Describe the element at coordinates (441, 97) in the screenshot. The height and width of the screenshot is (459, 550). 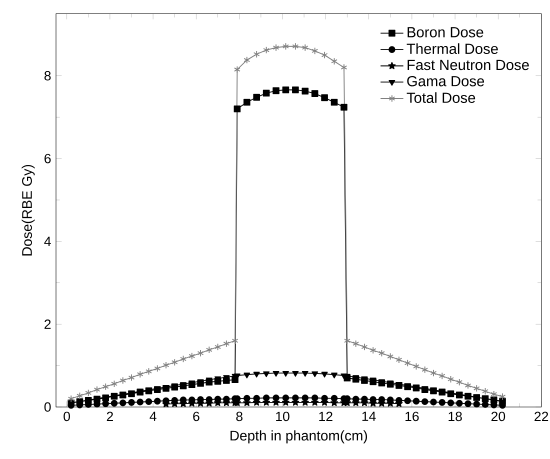
I see `legend-label: Total Dose` at that location.